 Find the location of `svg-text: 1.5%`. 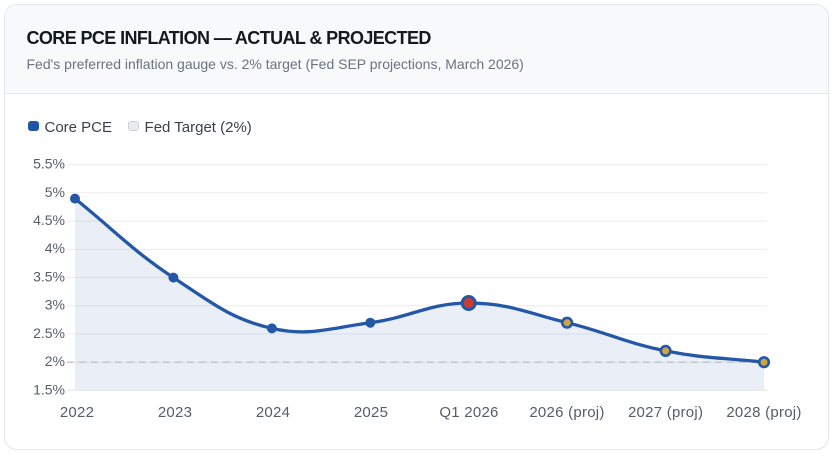

svg-text: 1.5% is located at coordinates (49, 389).